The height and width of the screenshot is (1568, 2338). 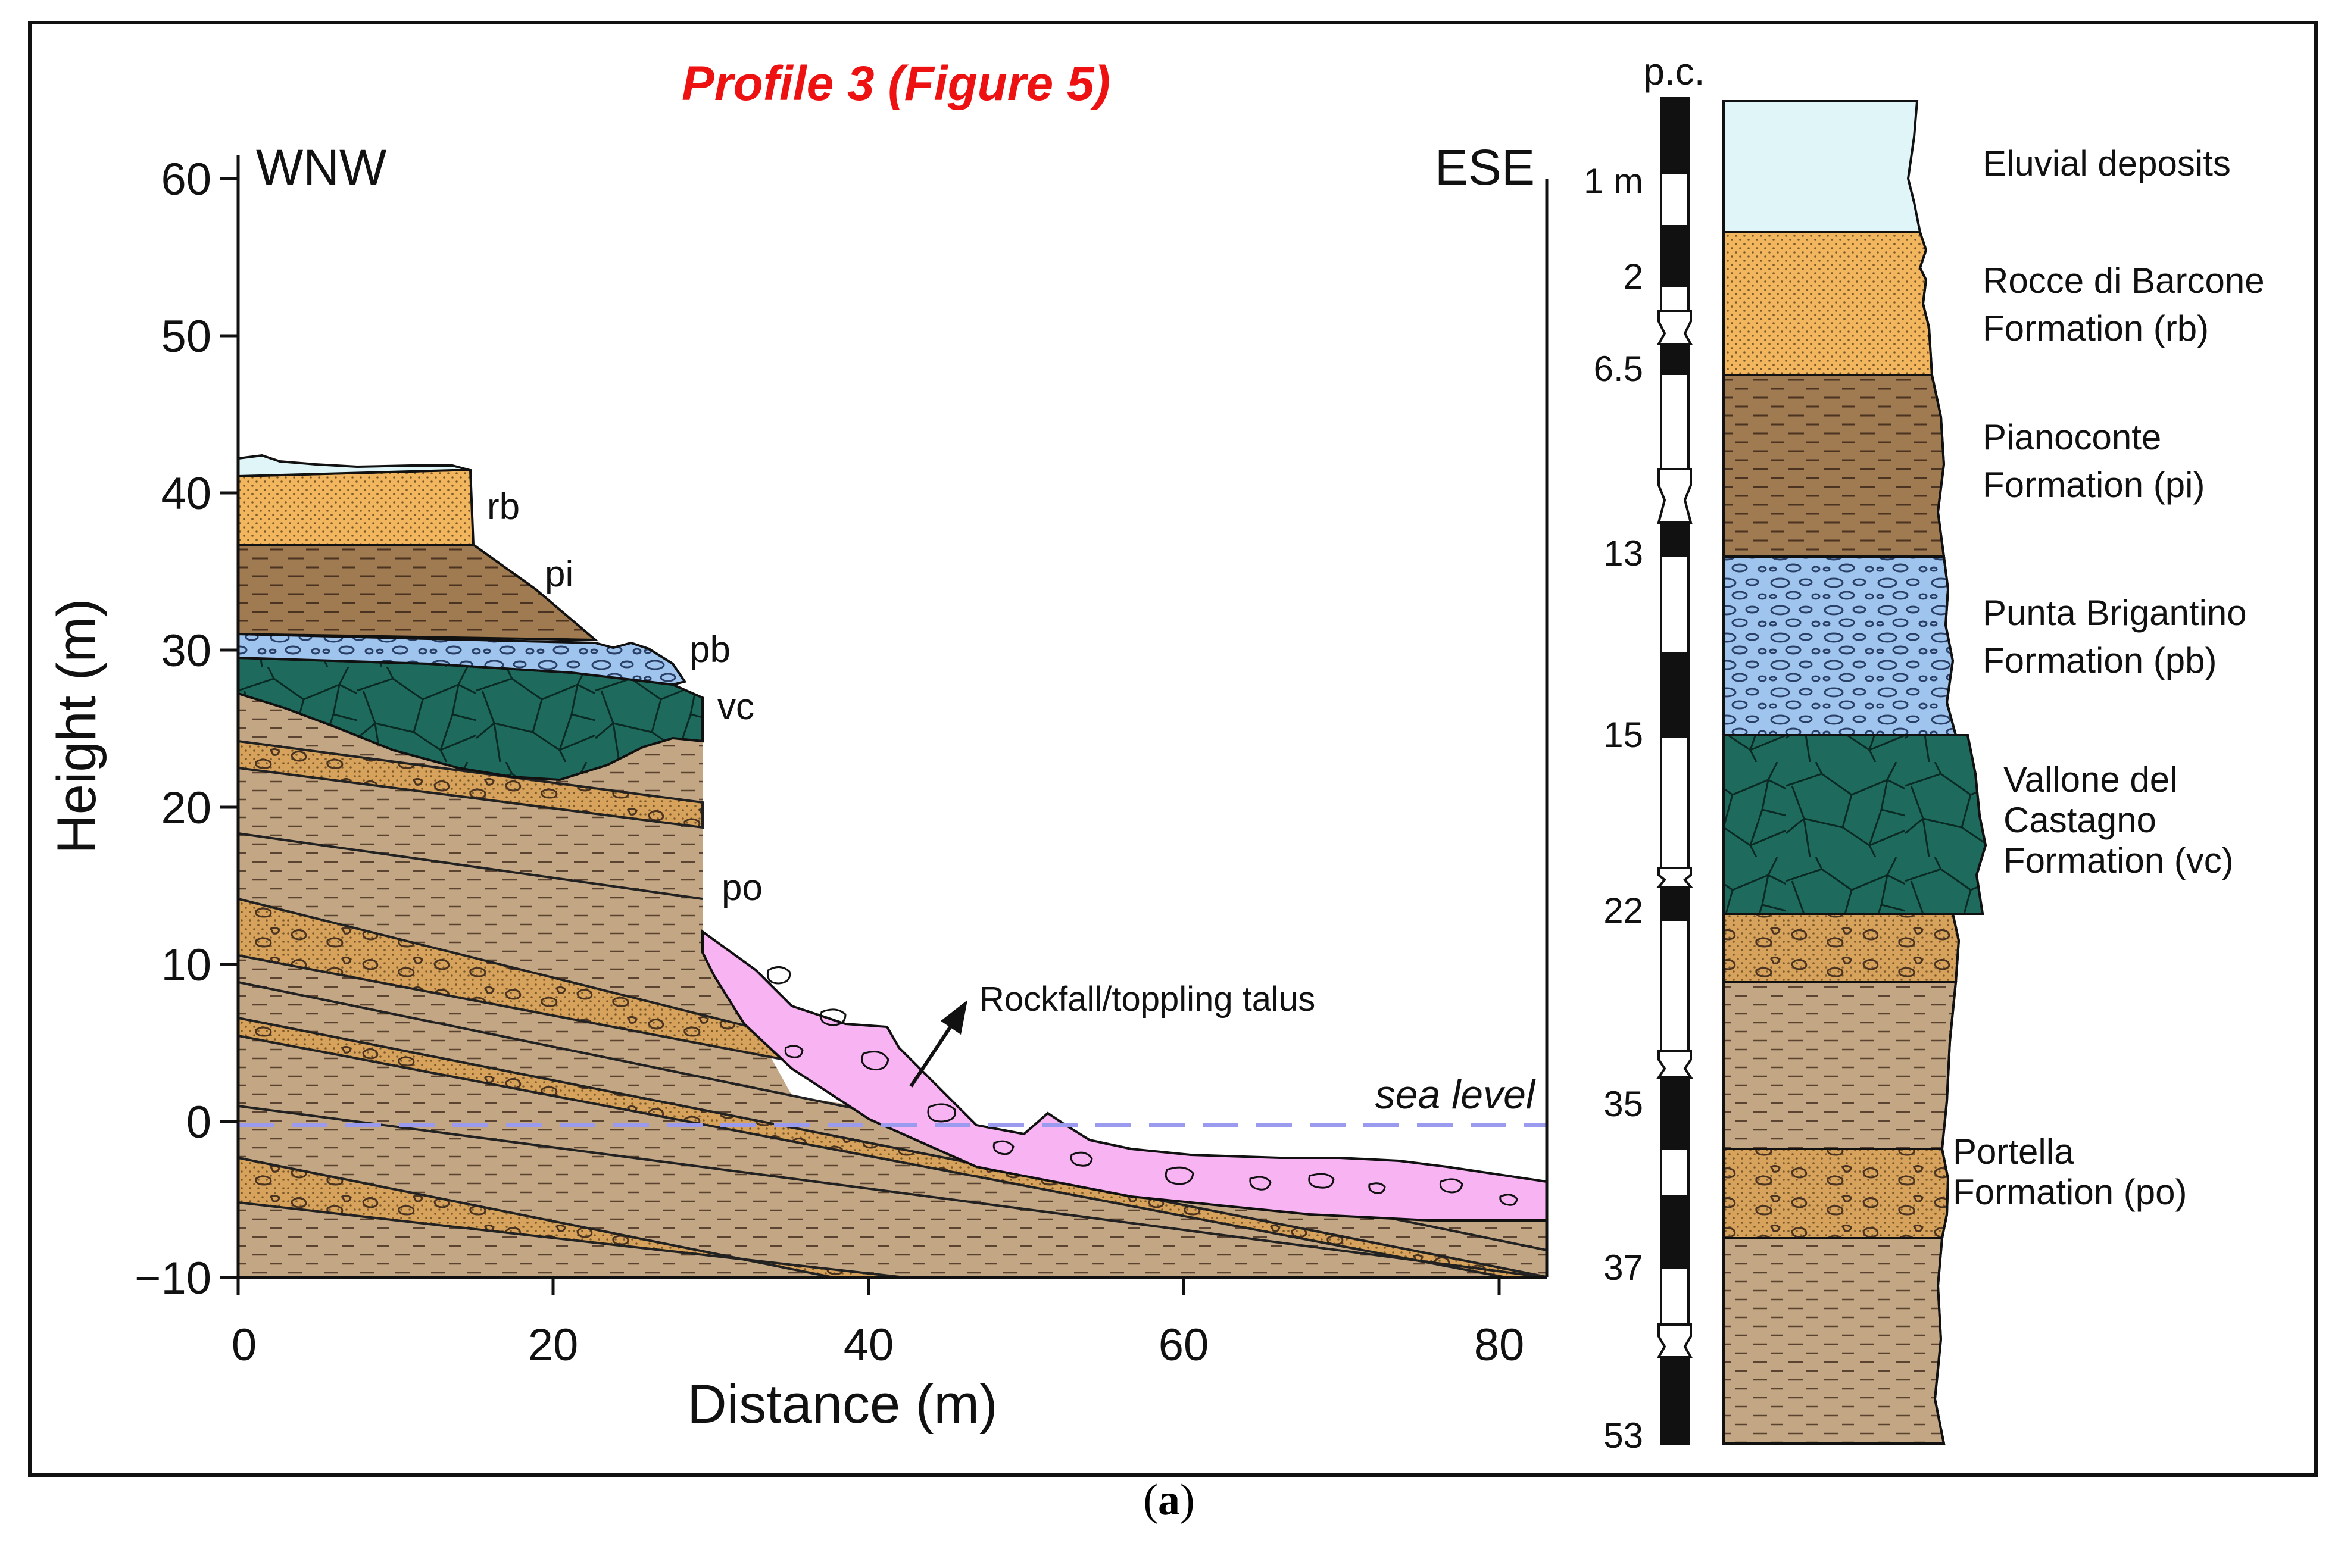 I want to click on unit-name: Punta Brigantino, so click(x=2115, y=613).